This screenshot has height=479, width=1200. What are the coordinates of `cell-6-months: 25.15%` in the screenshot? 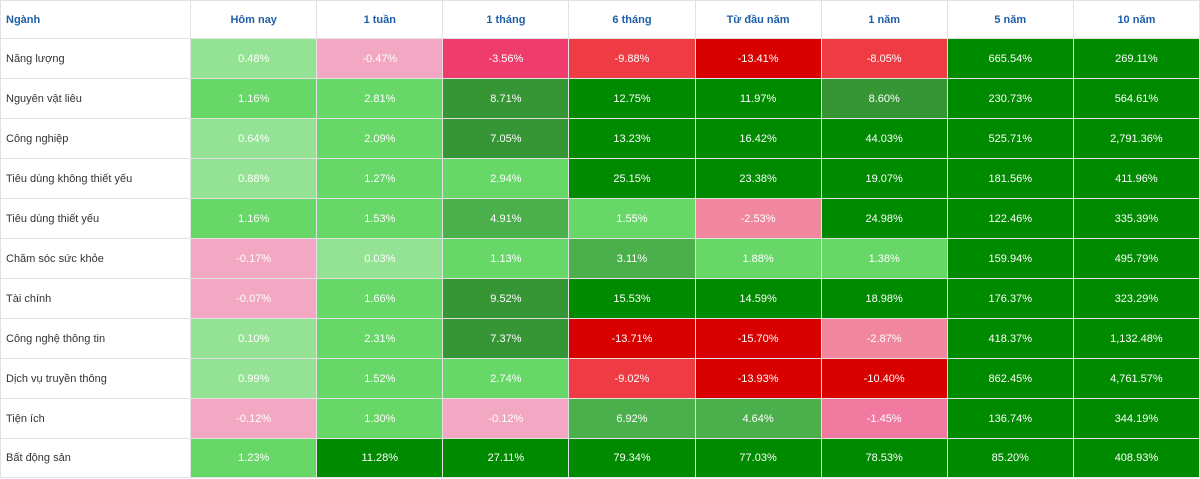 It's located at (632, 178).